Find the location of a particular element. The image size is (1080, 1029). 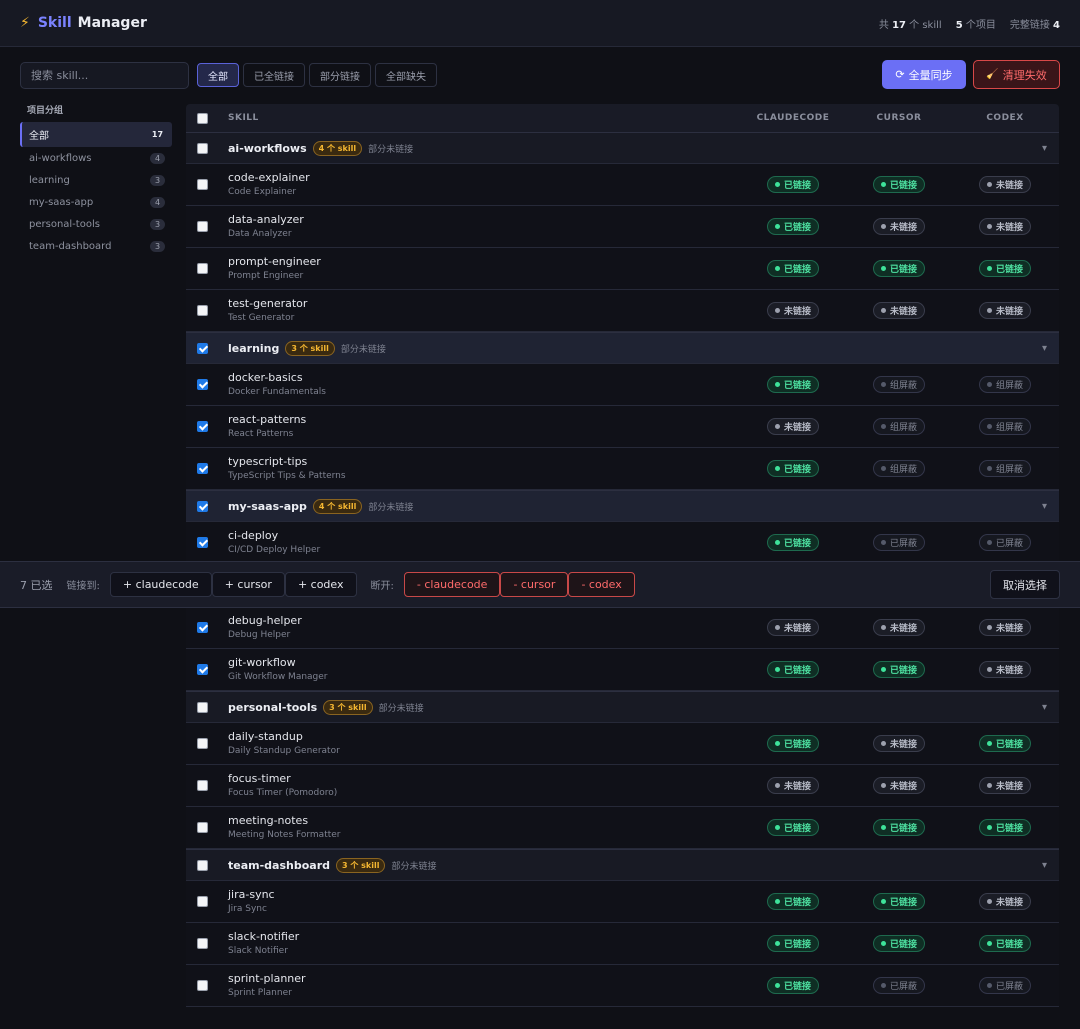

sidebar-item-my-saas-app: my-saas-app 4 is located at coordinates (96, 202).